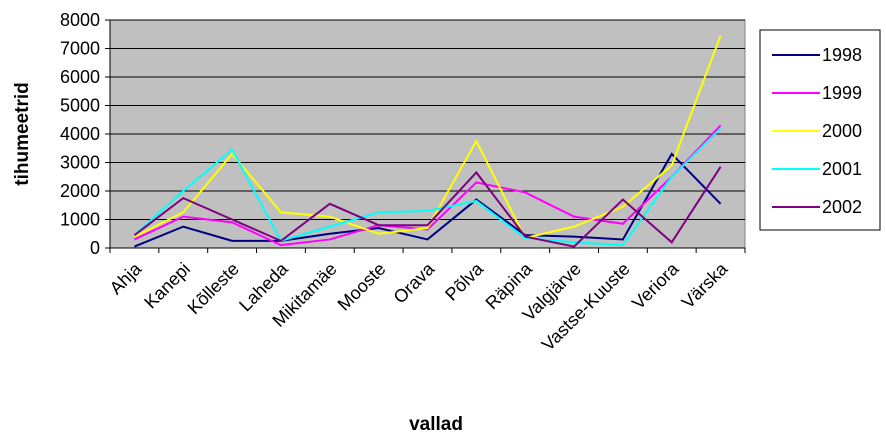  Describe the element at coordinates (80, 220) in the screenshot. I see `y-tick-label: 1000` at that location.